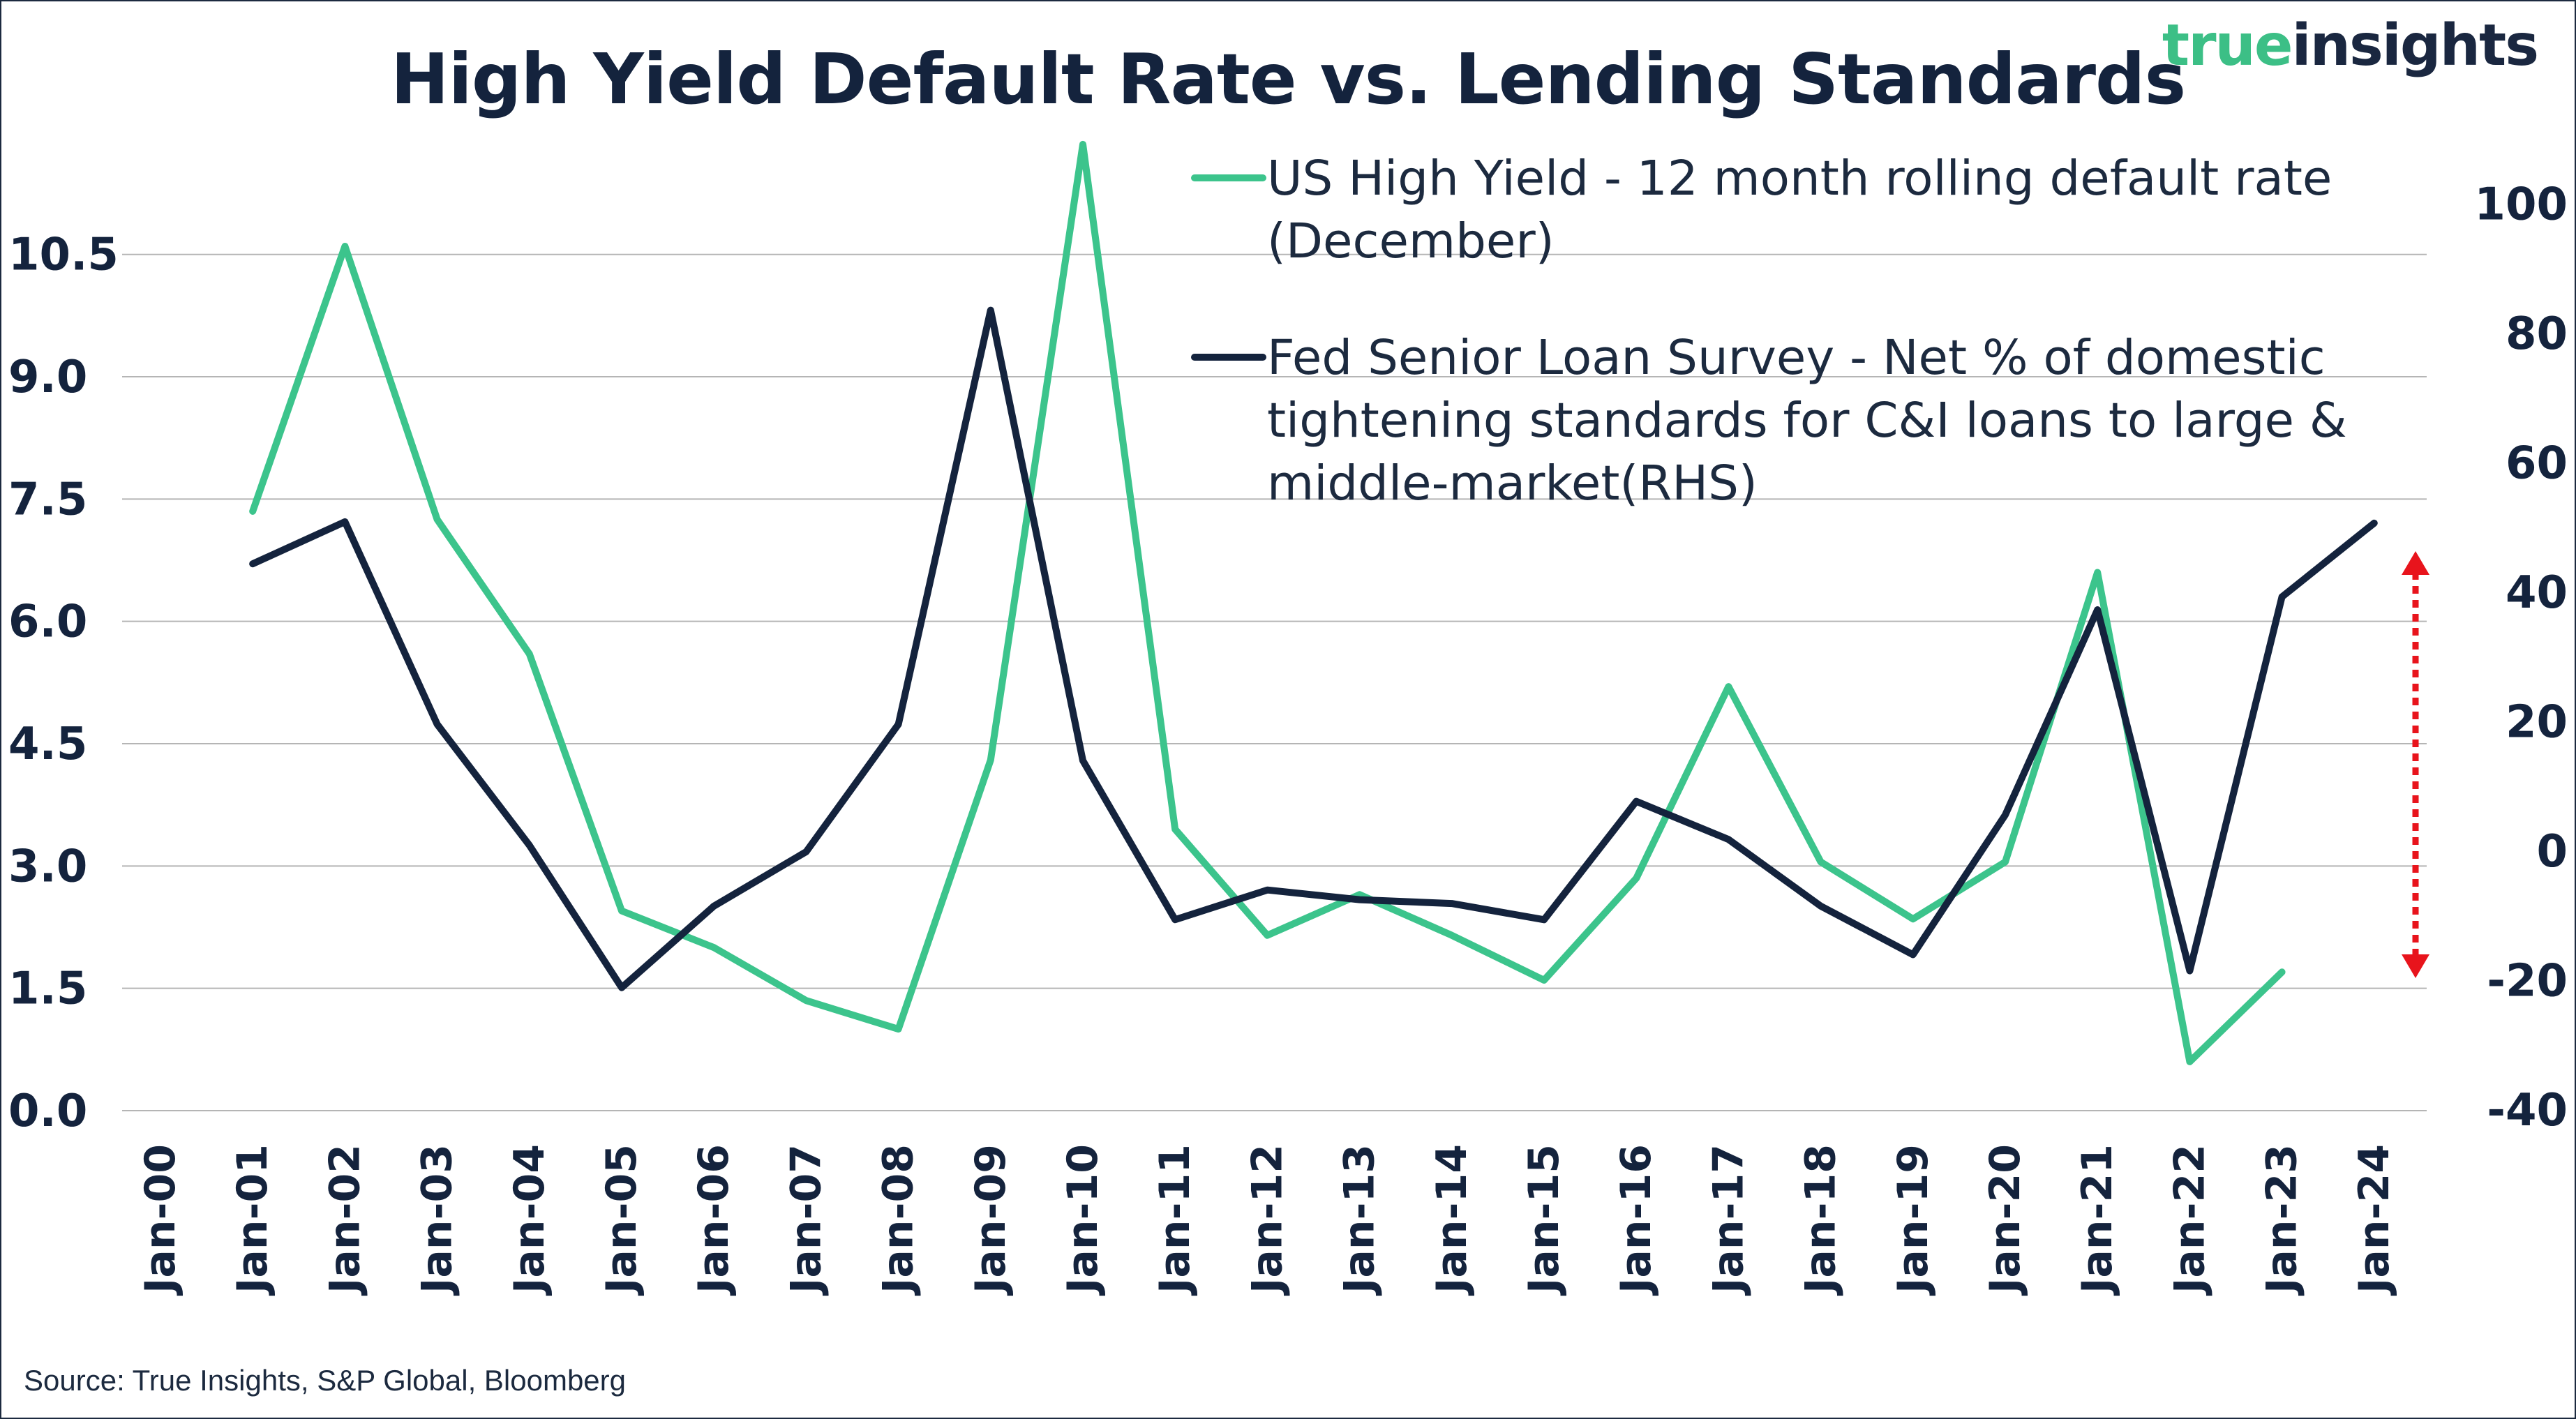 Image resolution: width=2576 pixels, height=1419 pixels. What do you see at coordinates (1267, 1220) in the screenshot?
I see `x-tick-label: Jan-12` at bounding box center [1267, 1220].